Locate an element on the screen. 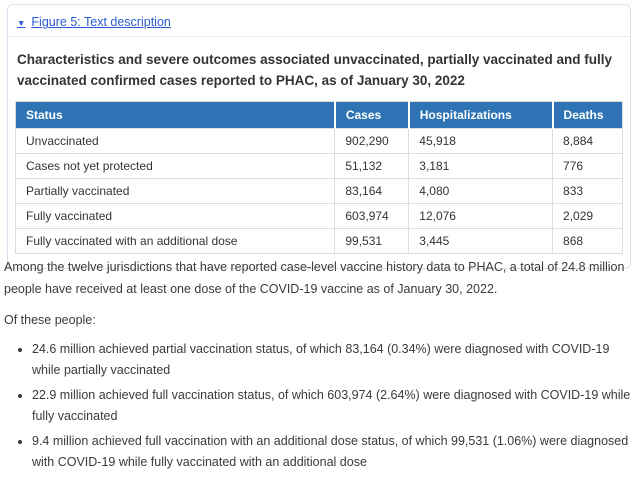 This screenshot has height=477, width=639. deaths-cell: 8,884 is located at coordinates (587, 141).